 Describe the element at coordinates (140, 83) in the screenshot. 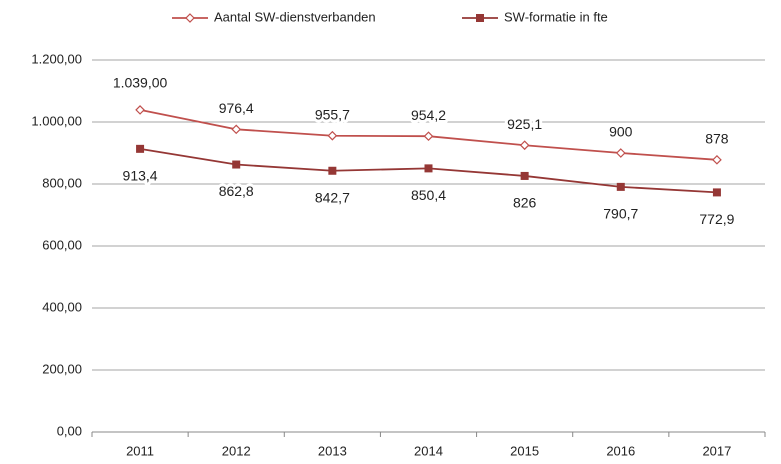

I see `data-label: 1.039,00` at that location.